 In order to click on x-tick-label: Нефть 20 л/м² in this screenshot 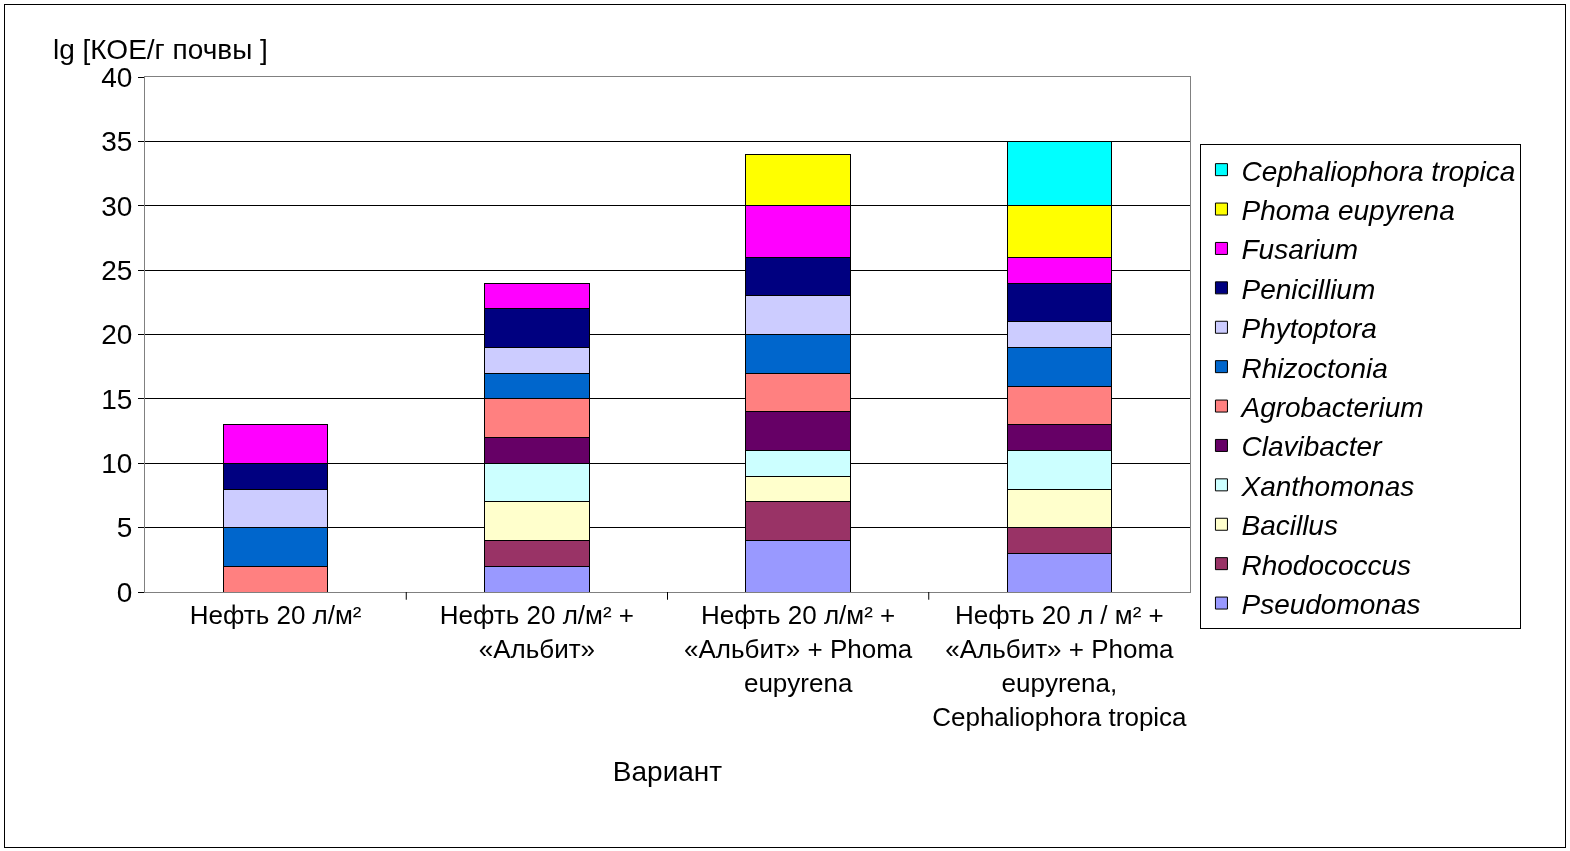, I will do `click(275, 615)`.